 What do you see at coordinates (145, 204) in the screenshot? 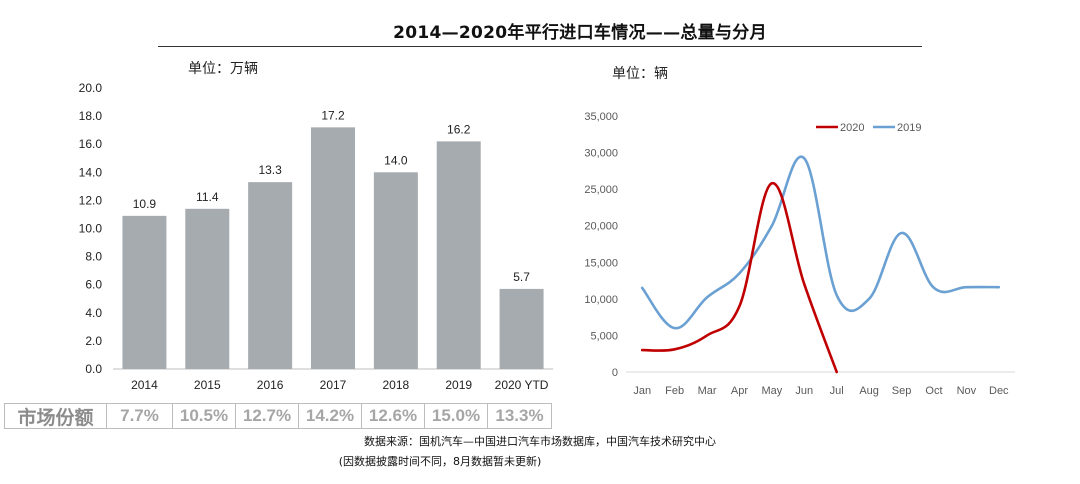
I see `bar-value-label: 10.9` at bounding box center [145, 204].